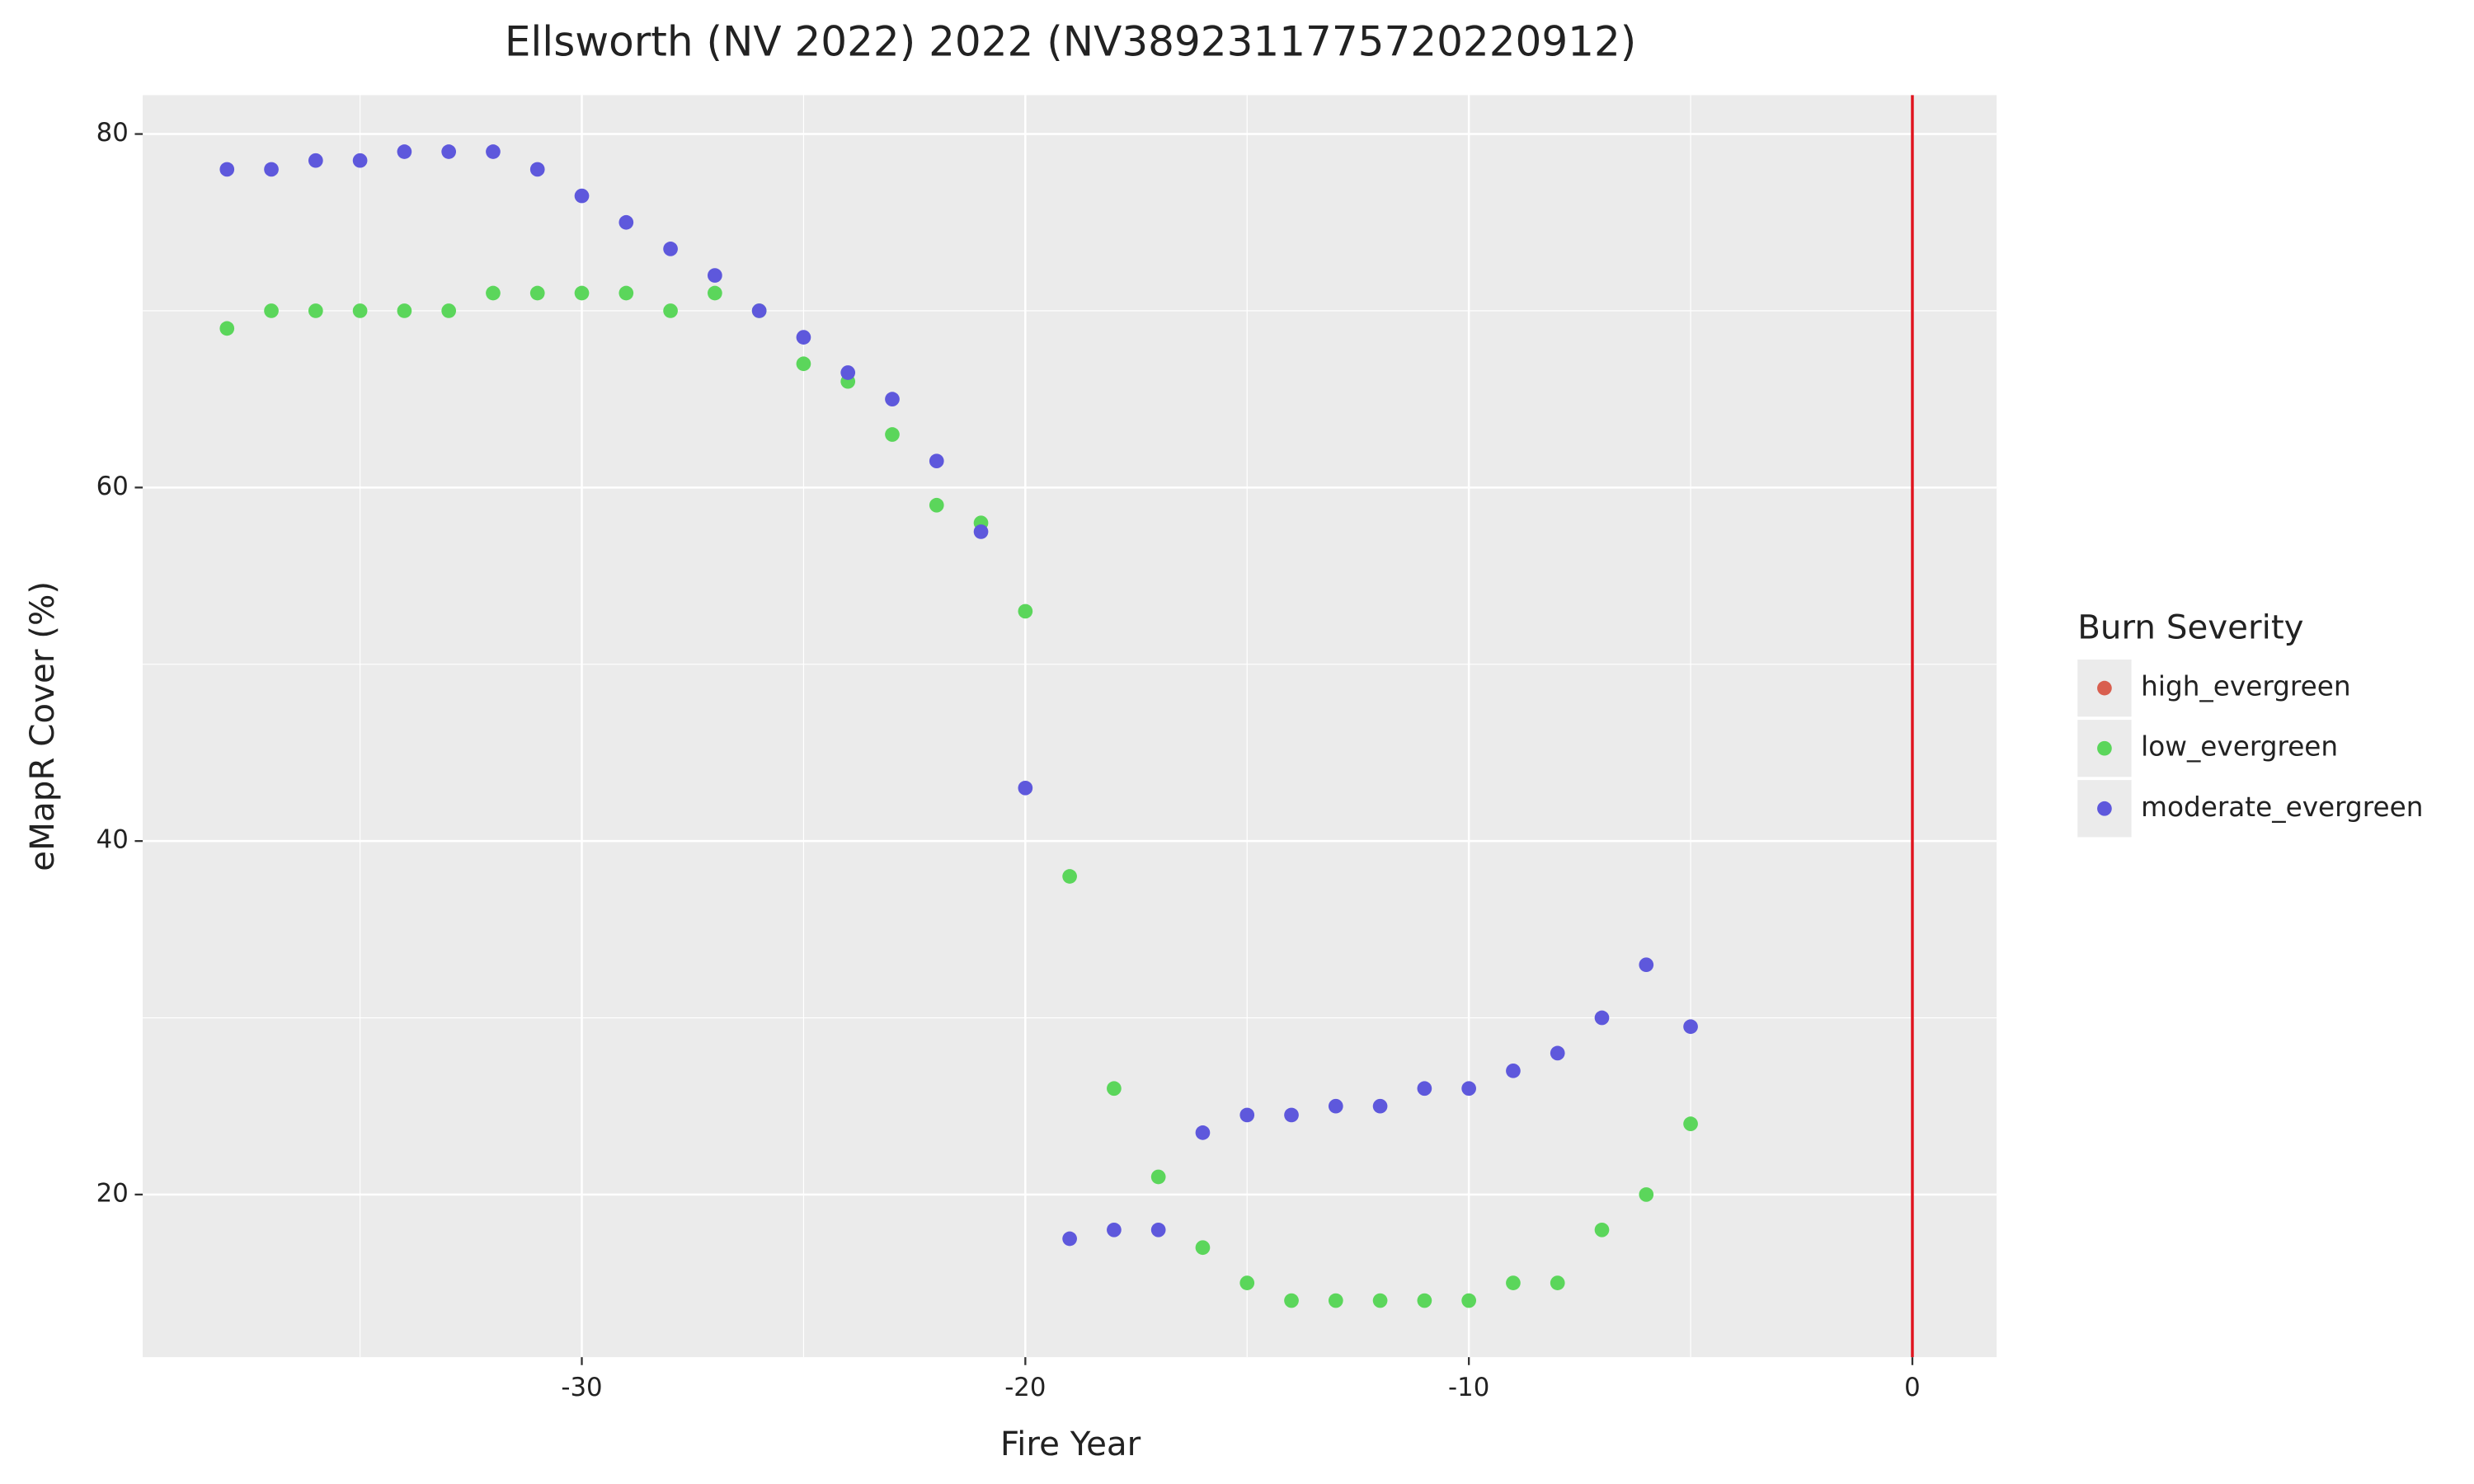 This screenshot has width=2474, height=1484. I want to click on y-tick-label: 40, so click(112, 840).